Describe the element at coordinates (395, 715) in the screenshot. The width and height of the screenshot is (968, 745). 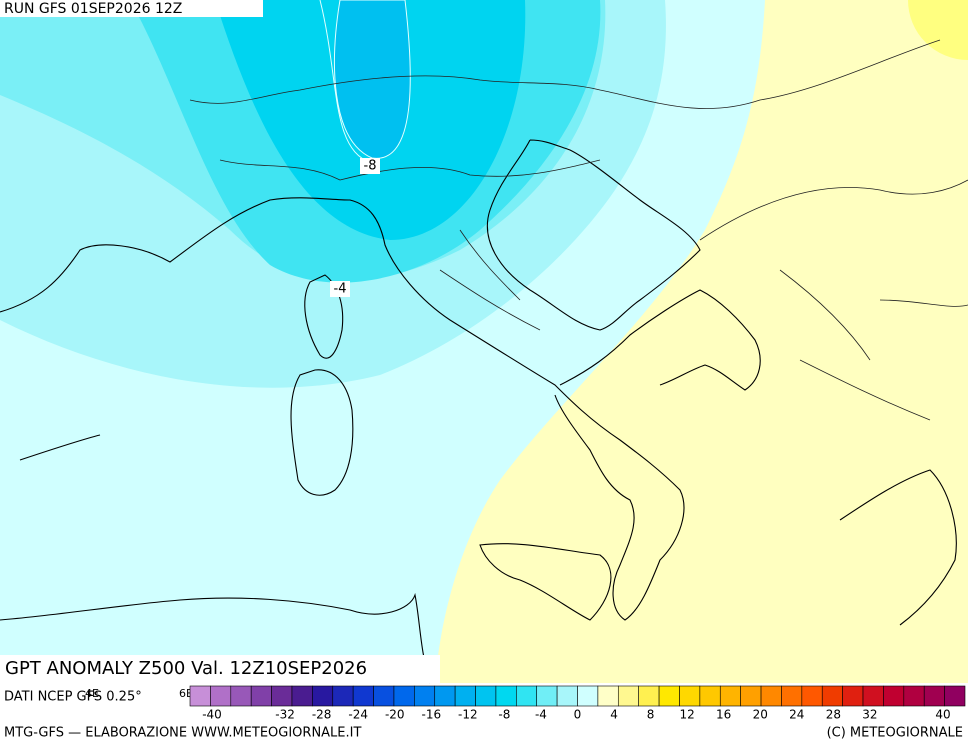
I see `colorbar-label: -20` at that location.